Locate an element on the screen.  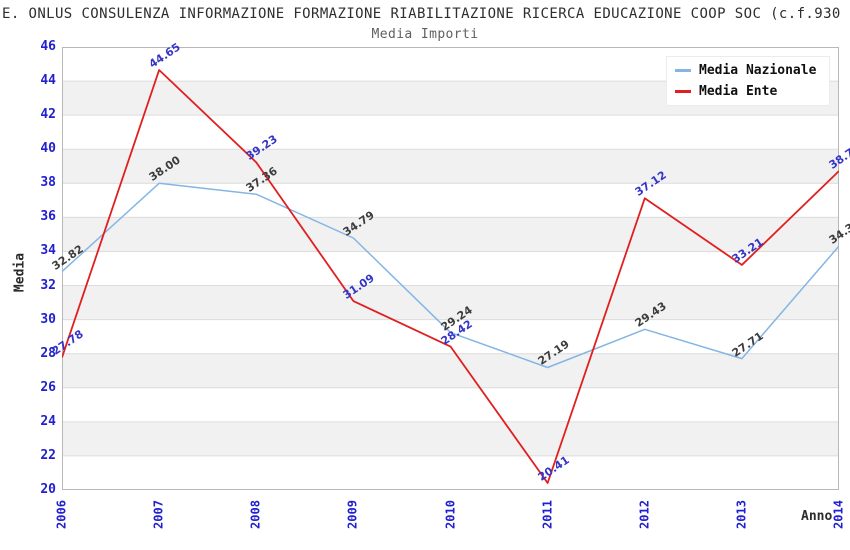
x-tick-label: 2007 is located at coordinates (158, 514).